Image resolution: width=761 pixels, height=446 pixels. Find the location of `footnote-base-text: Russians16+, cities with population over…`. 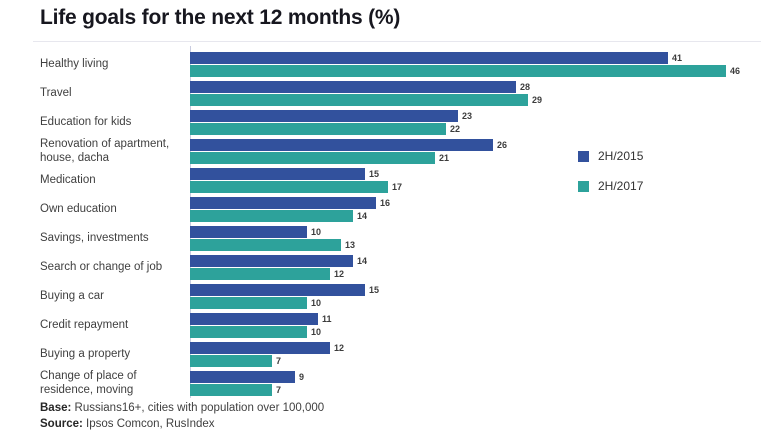

footnote-base-text: Russians16+, cities with population over… is located at coordinates (198, 408).